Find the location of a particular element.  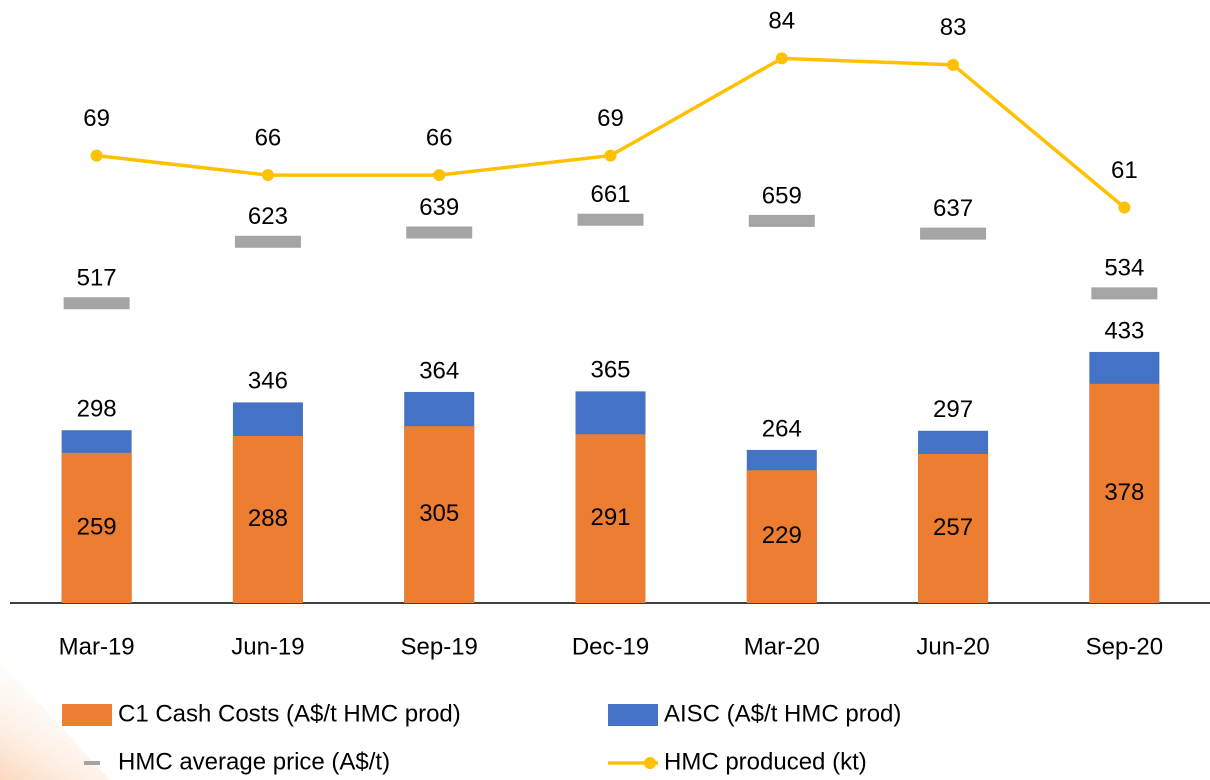

x-tick-label: Jun-19 is located at coordinates (267, 646).